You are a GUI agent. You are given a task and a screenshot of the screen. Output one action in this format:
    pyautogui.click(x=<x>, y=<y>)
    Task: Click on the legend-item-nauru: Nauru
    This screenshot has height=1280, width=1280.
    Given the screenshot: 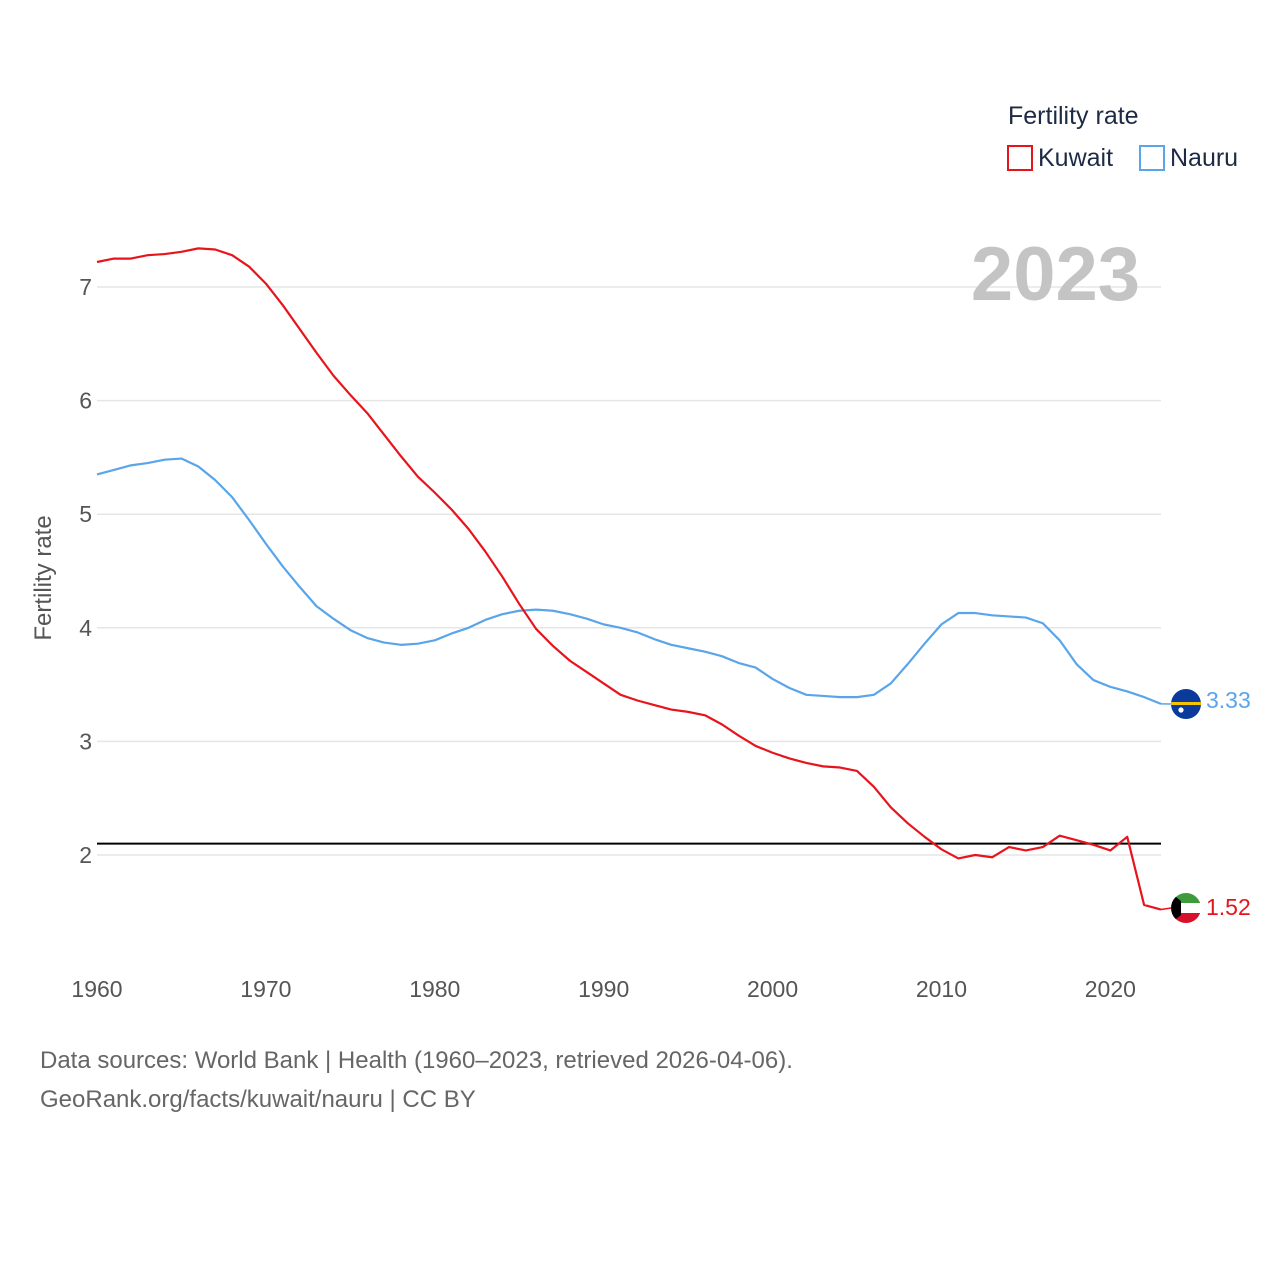 What is the action you would take?
    pyautogui.click(x=1188, y=158)
    